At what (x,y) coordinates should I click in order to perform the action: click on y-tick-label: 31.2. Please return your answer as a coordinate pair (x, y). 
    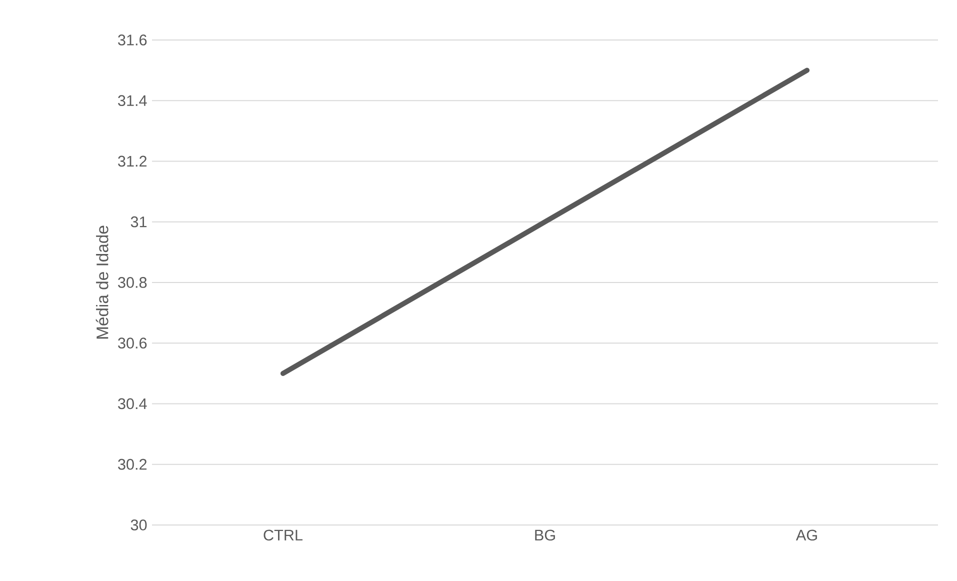
    Looking at the image, I should click on (132, 161).